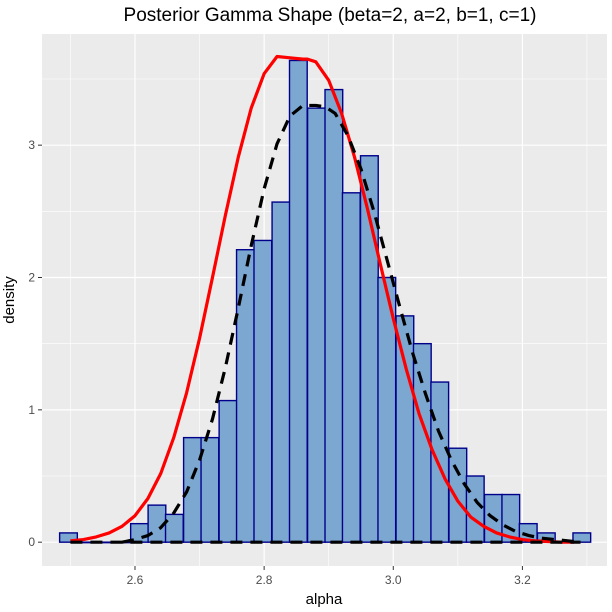 This screenshot has width=612, height=612. Describe the element at coordinates (9, 300) in the screenshot. I see `y-axis-title: density` at that location.